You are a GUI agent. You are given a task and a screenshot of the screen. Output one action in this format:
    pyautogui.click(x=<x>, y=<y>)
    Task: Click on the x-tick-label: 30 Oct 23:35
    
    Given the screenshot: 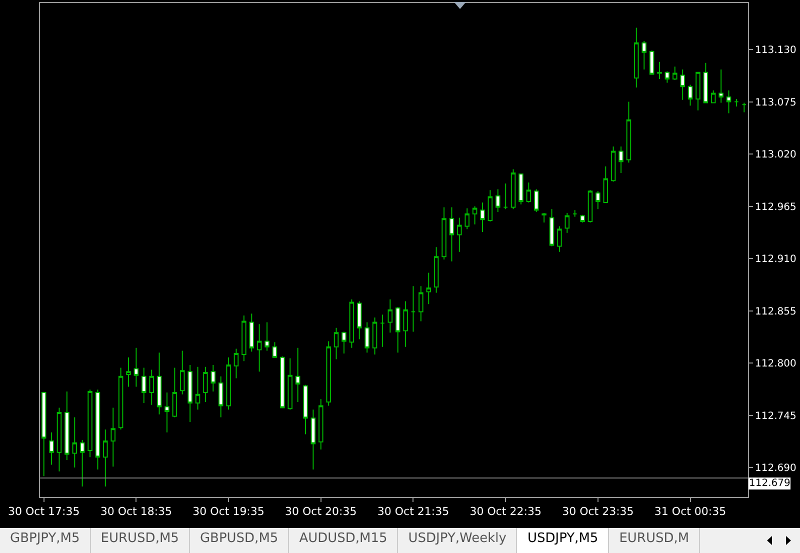 What is the action you would take?
    pyautogui.click(x=598, y=511)
    